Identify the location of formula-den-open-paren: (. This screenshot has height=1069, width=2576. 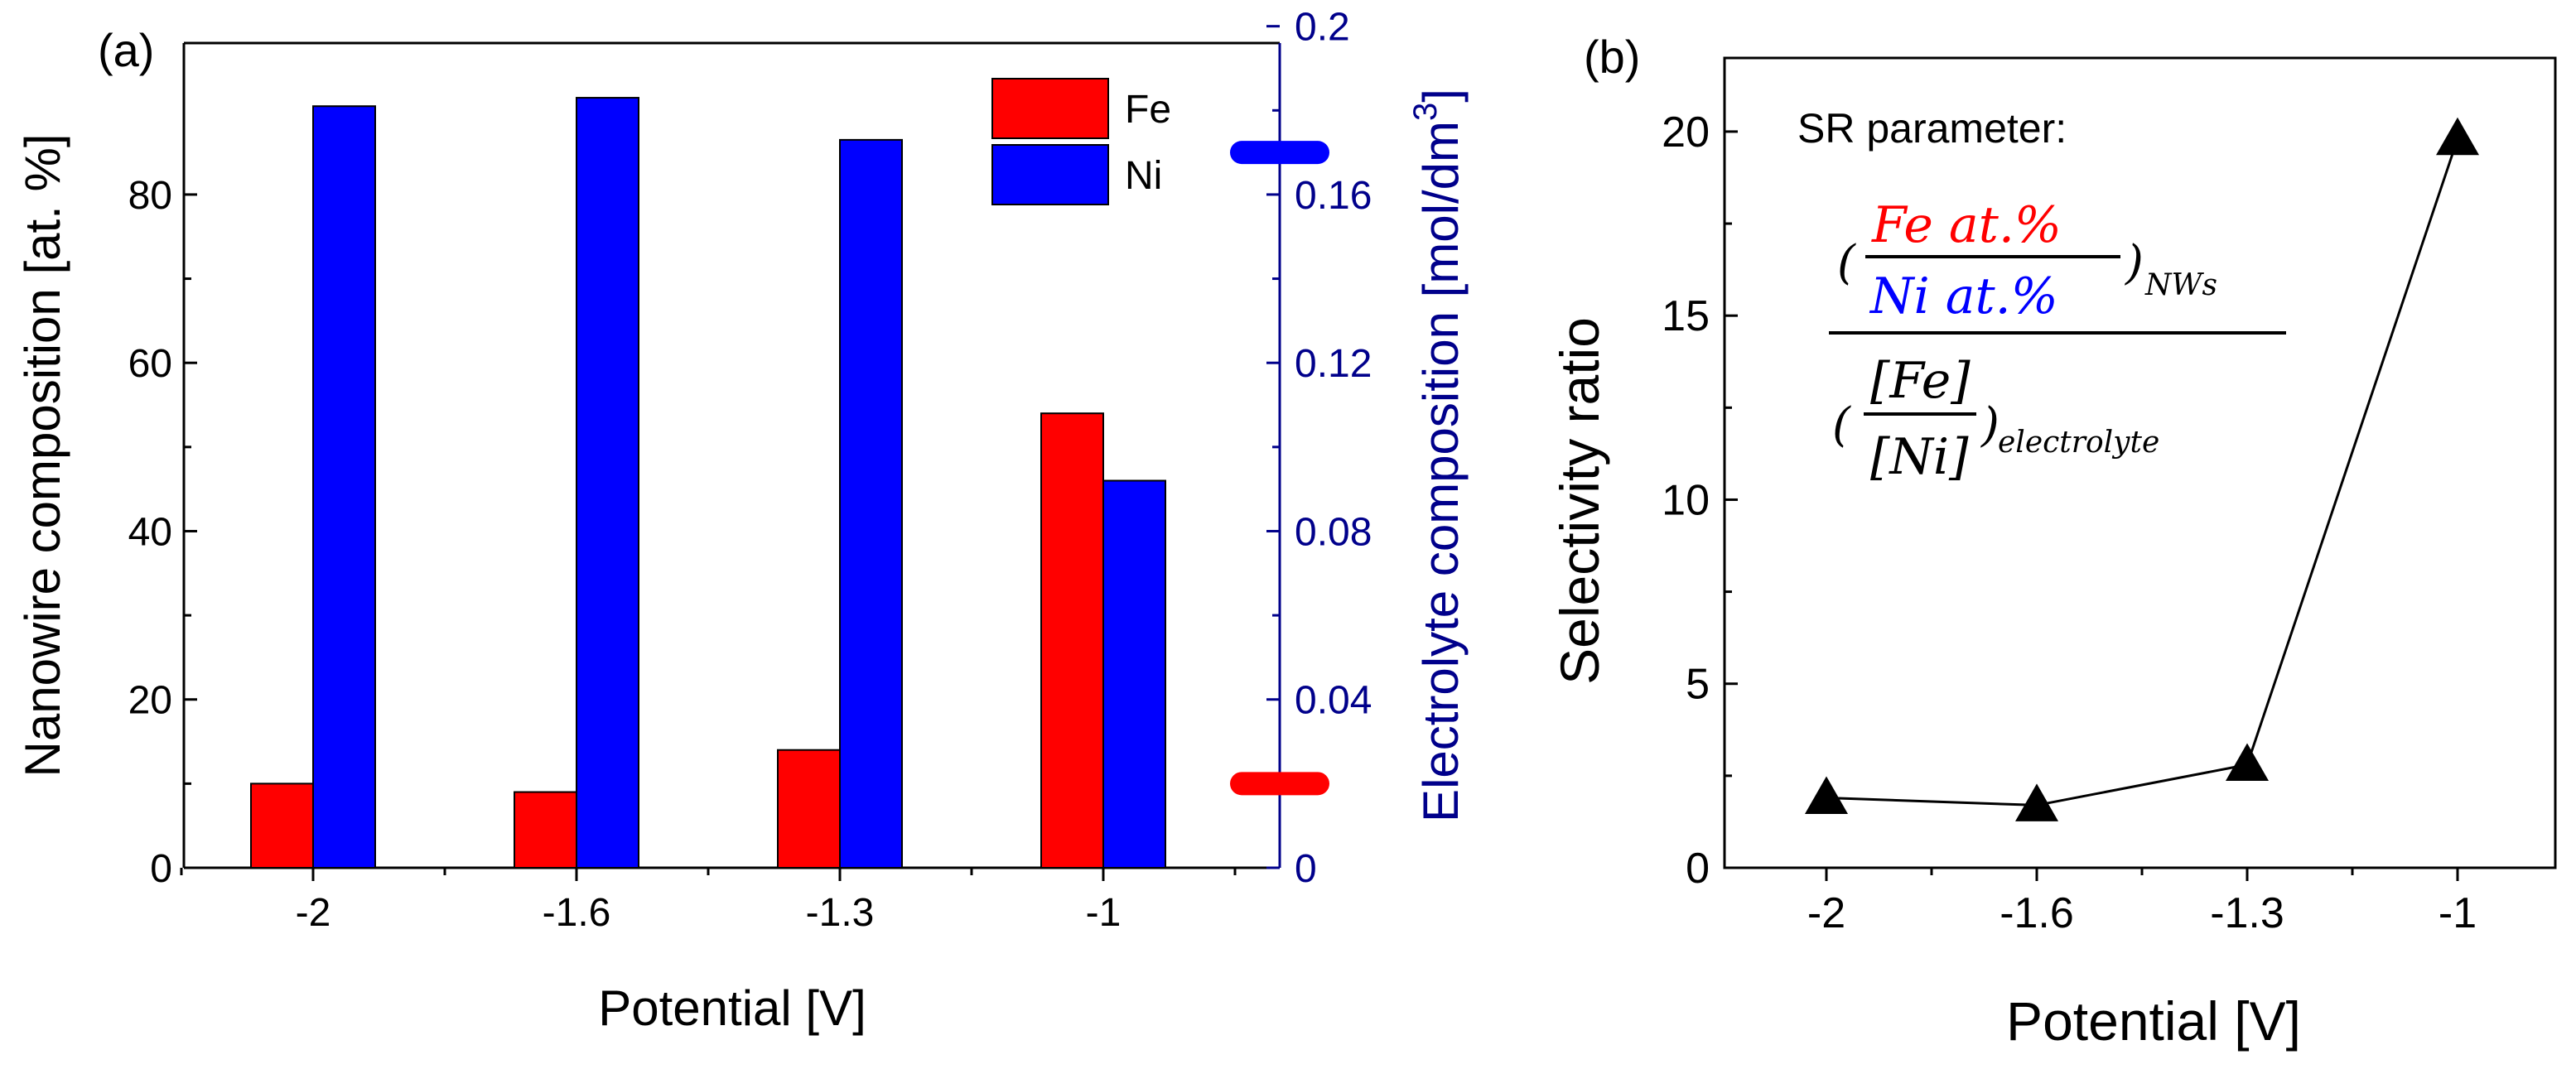
(1841, 425).